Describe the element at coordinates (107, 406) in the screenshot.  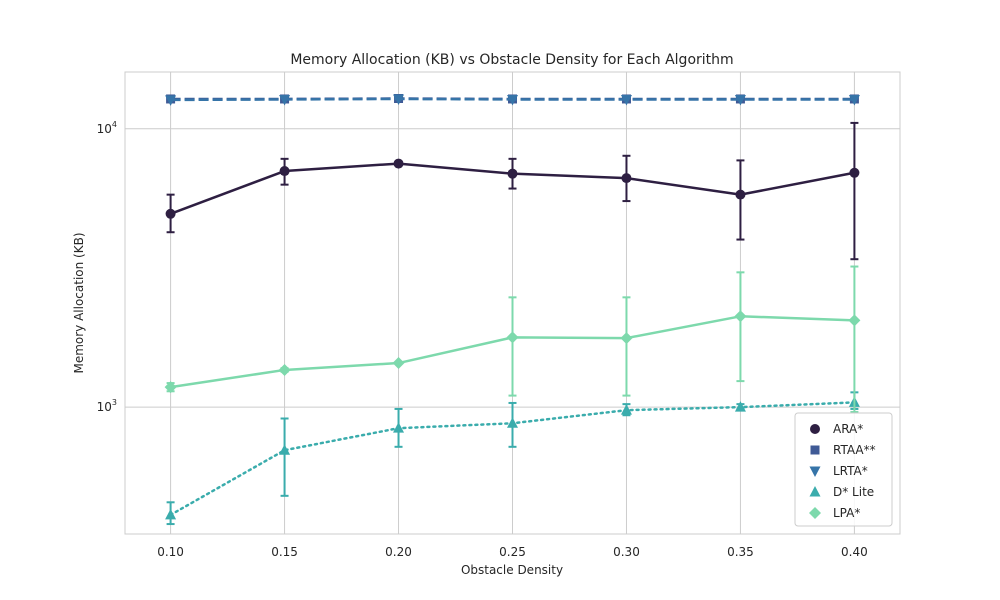
I see `y-tick-label: 10³` at that location.